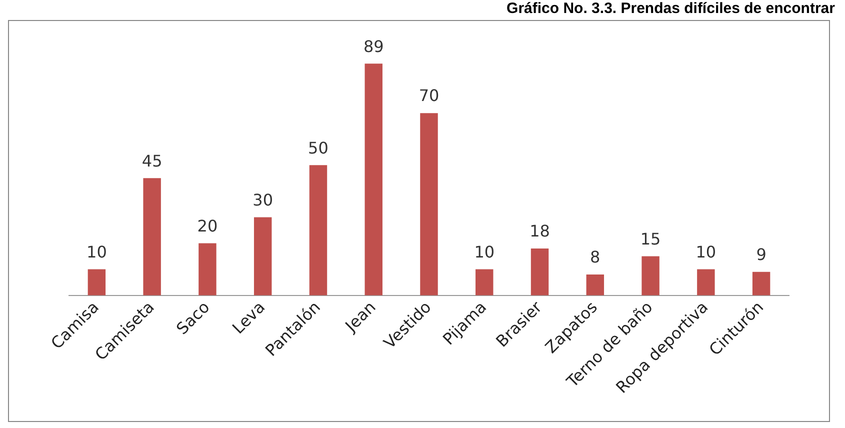 The image size is (845, 428). What do you see at coordinates (761, 254) in the screenshot?
I see `data-label: 9` at bounding box center [761, 254].